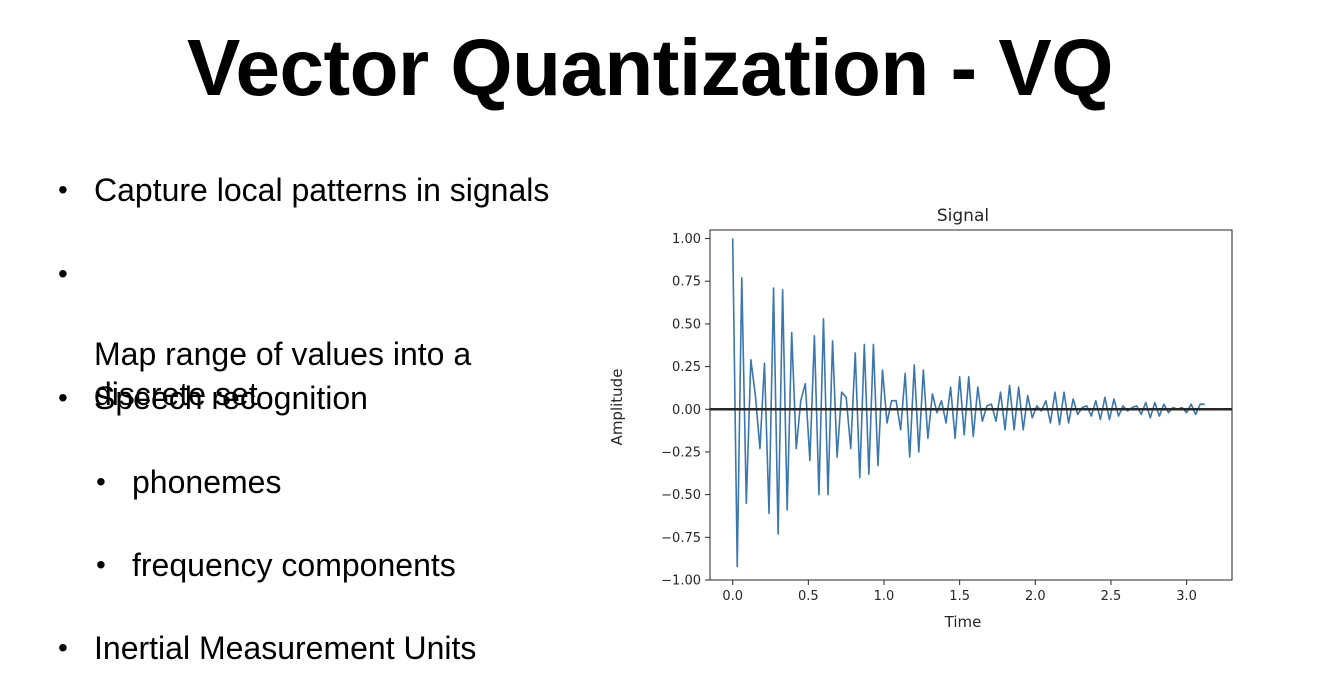 This screenshot has width=1320, height=688. I want to click on bullet-text: phonemes, so click(207, 482).